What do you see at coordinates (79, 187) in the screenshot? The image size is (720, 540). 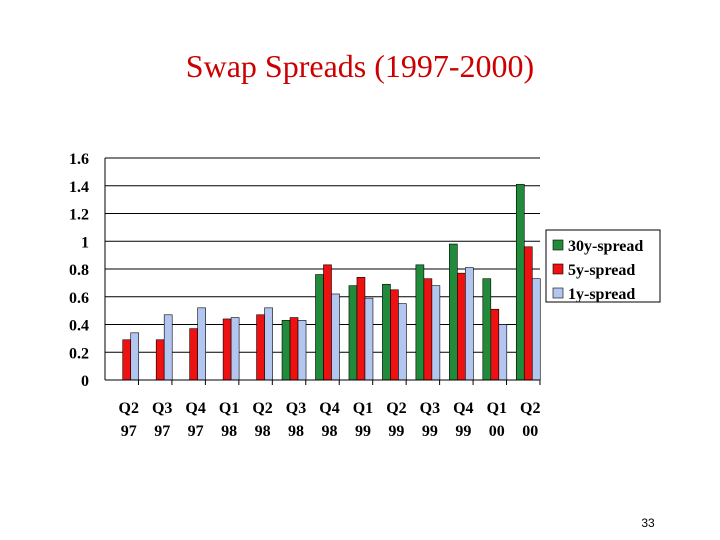 I see `y-tick-label: 1.4` at bounding box center [79, 187].